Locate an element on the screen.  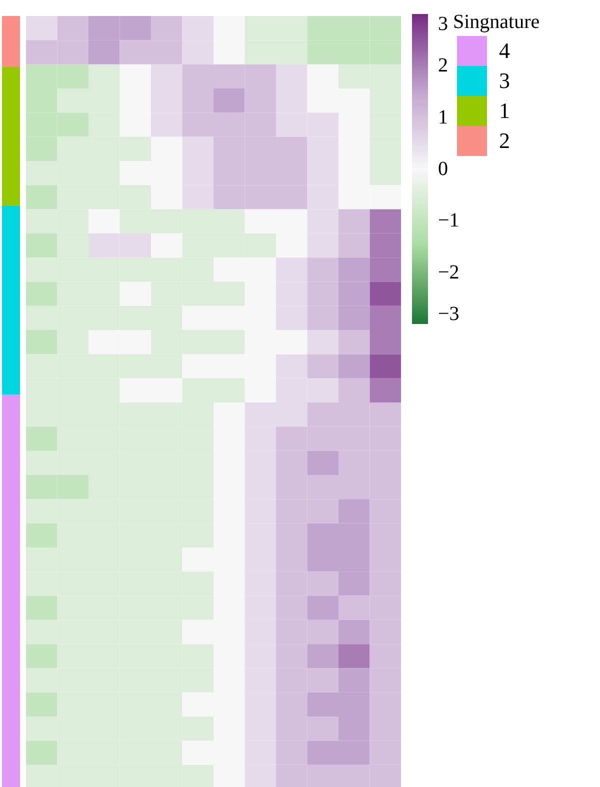
legend-label: 1 is located at coordinates (504, 110).